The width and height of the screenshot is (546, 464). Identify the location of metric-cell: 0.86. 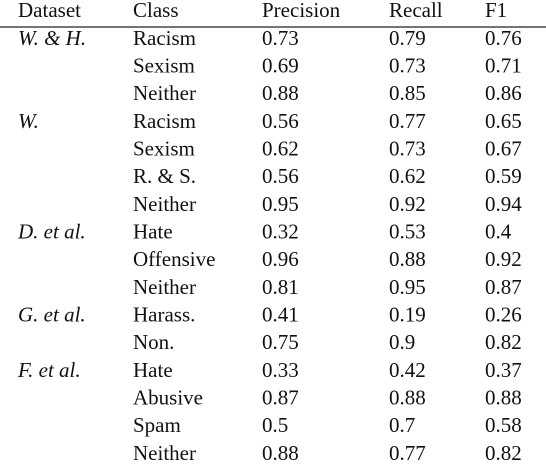
(503, 93).